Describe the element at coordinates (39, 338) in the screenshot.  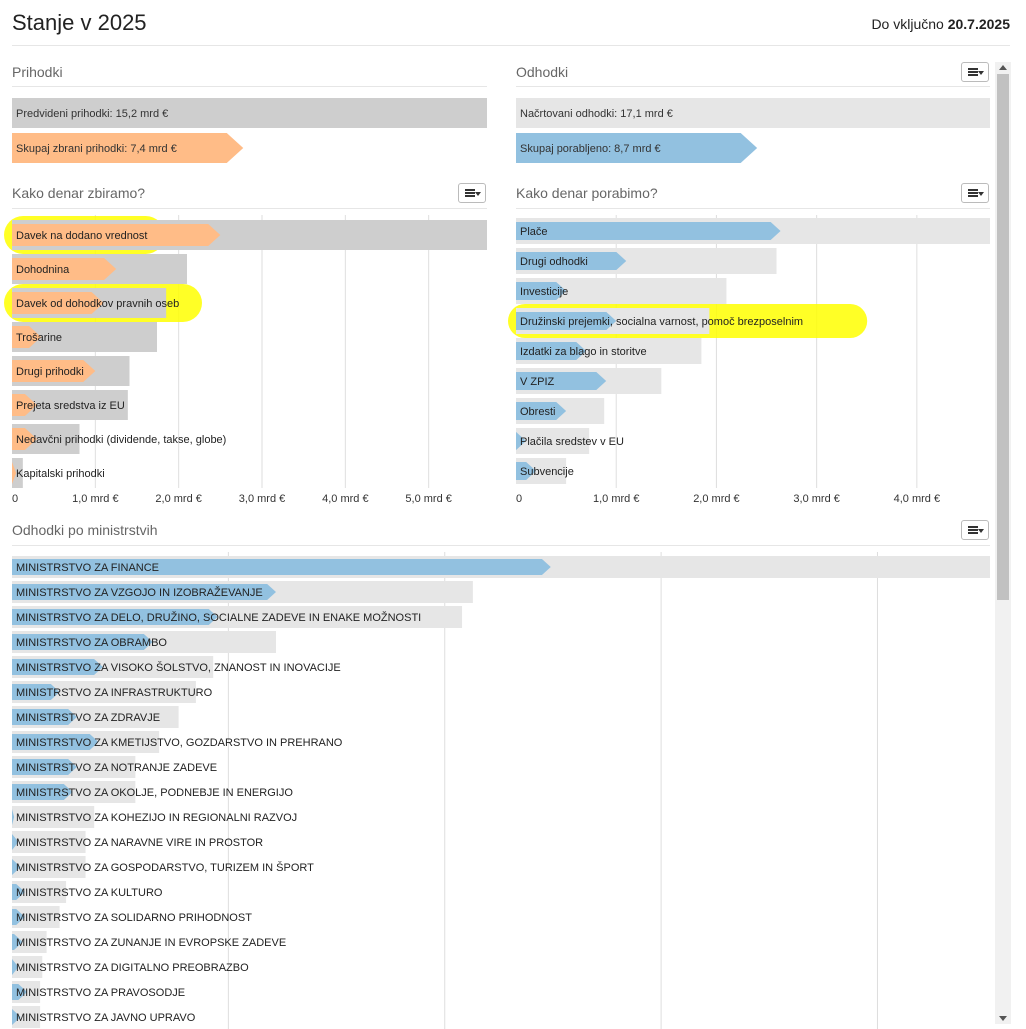
I see `category-label: Trošarine` at that location.